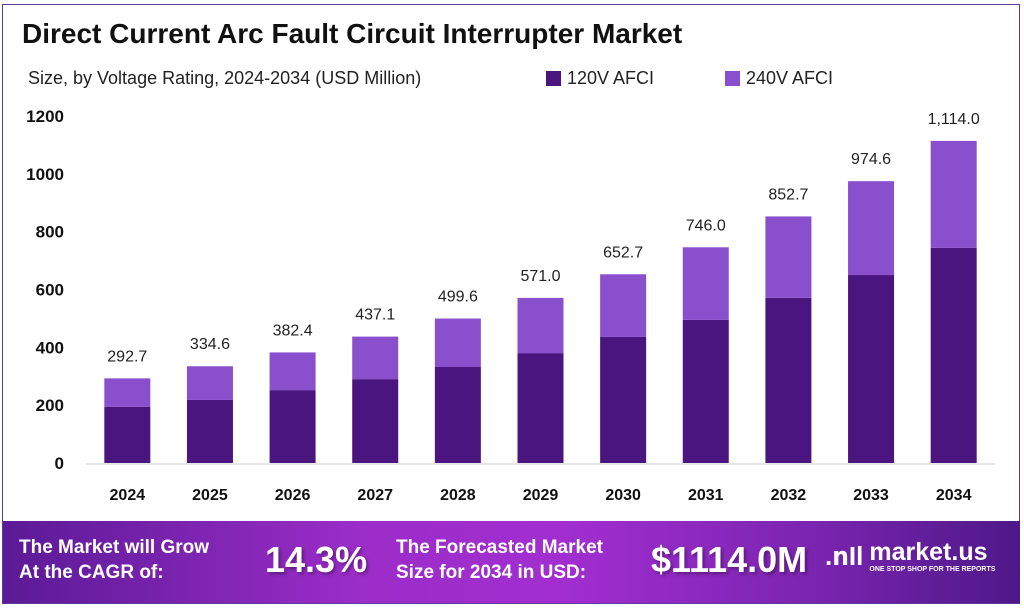  Describe the element at coordinates (788, 194) in the screenshot. I see `data-label: 852.7` at that location.